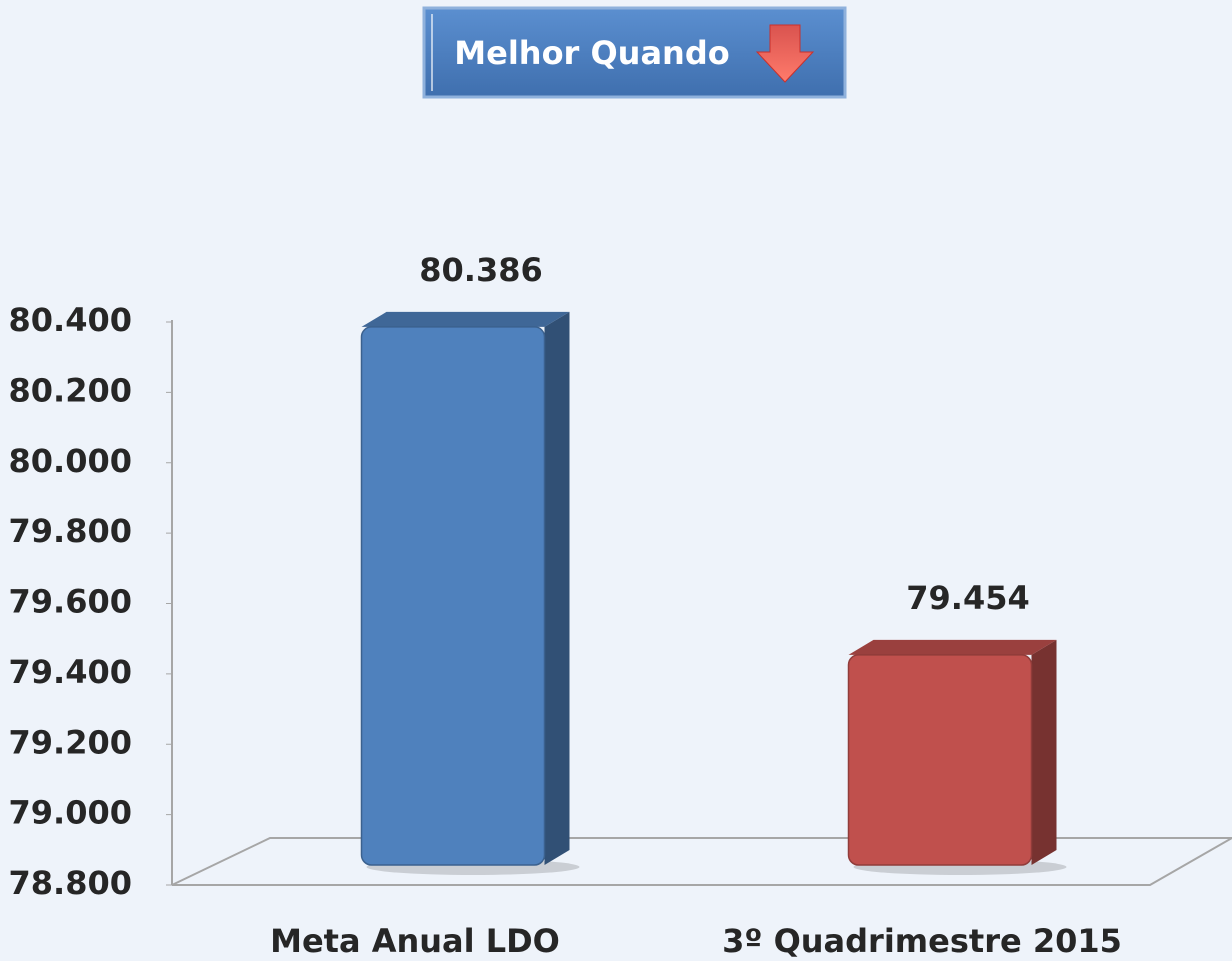  Describe the element at coordinates (70, 672) in the screenshot. I see `y-tick-label: 79.400` at that location.